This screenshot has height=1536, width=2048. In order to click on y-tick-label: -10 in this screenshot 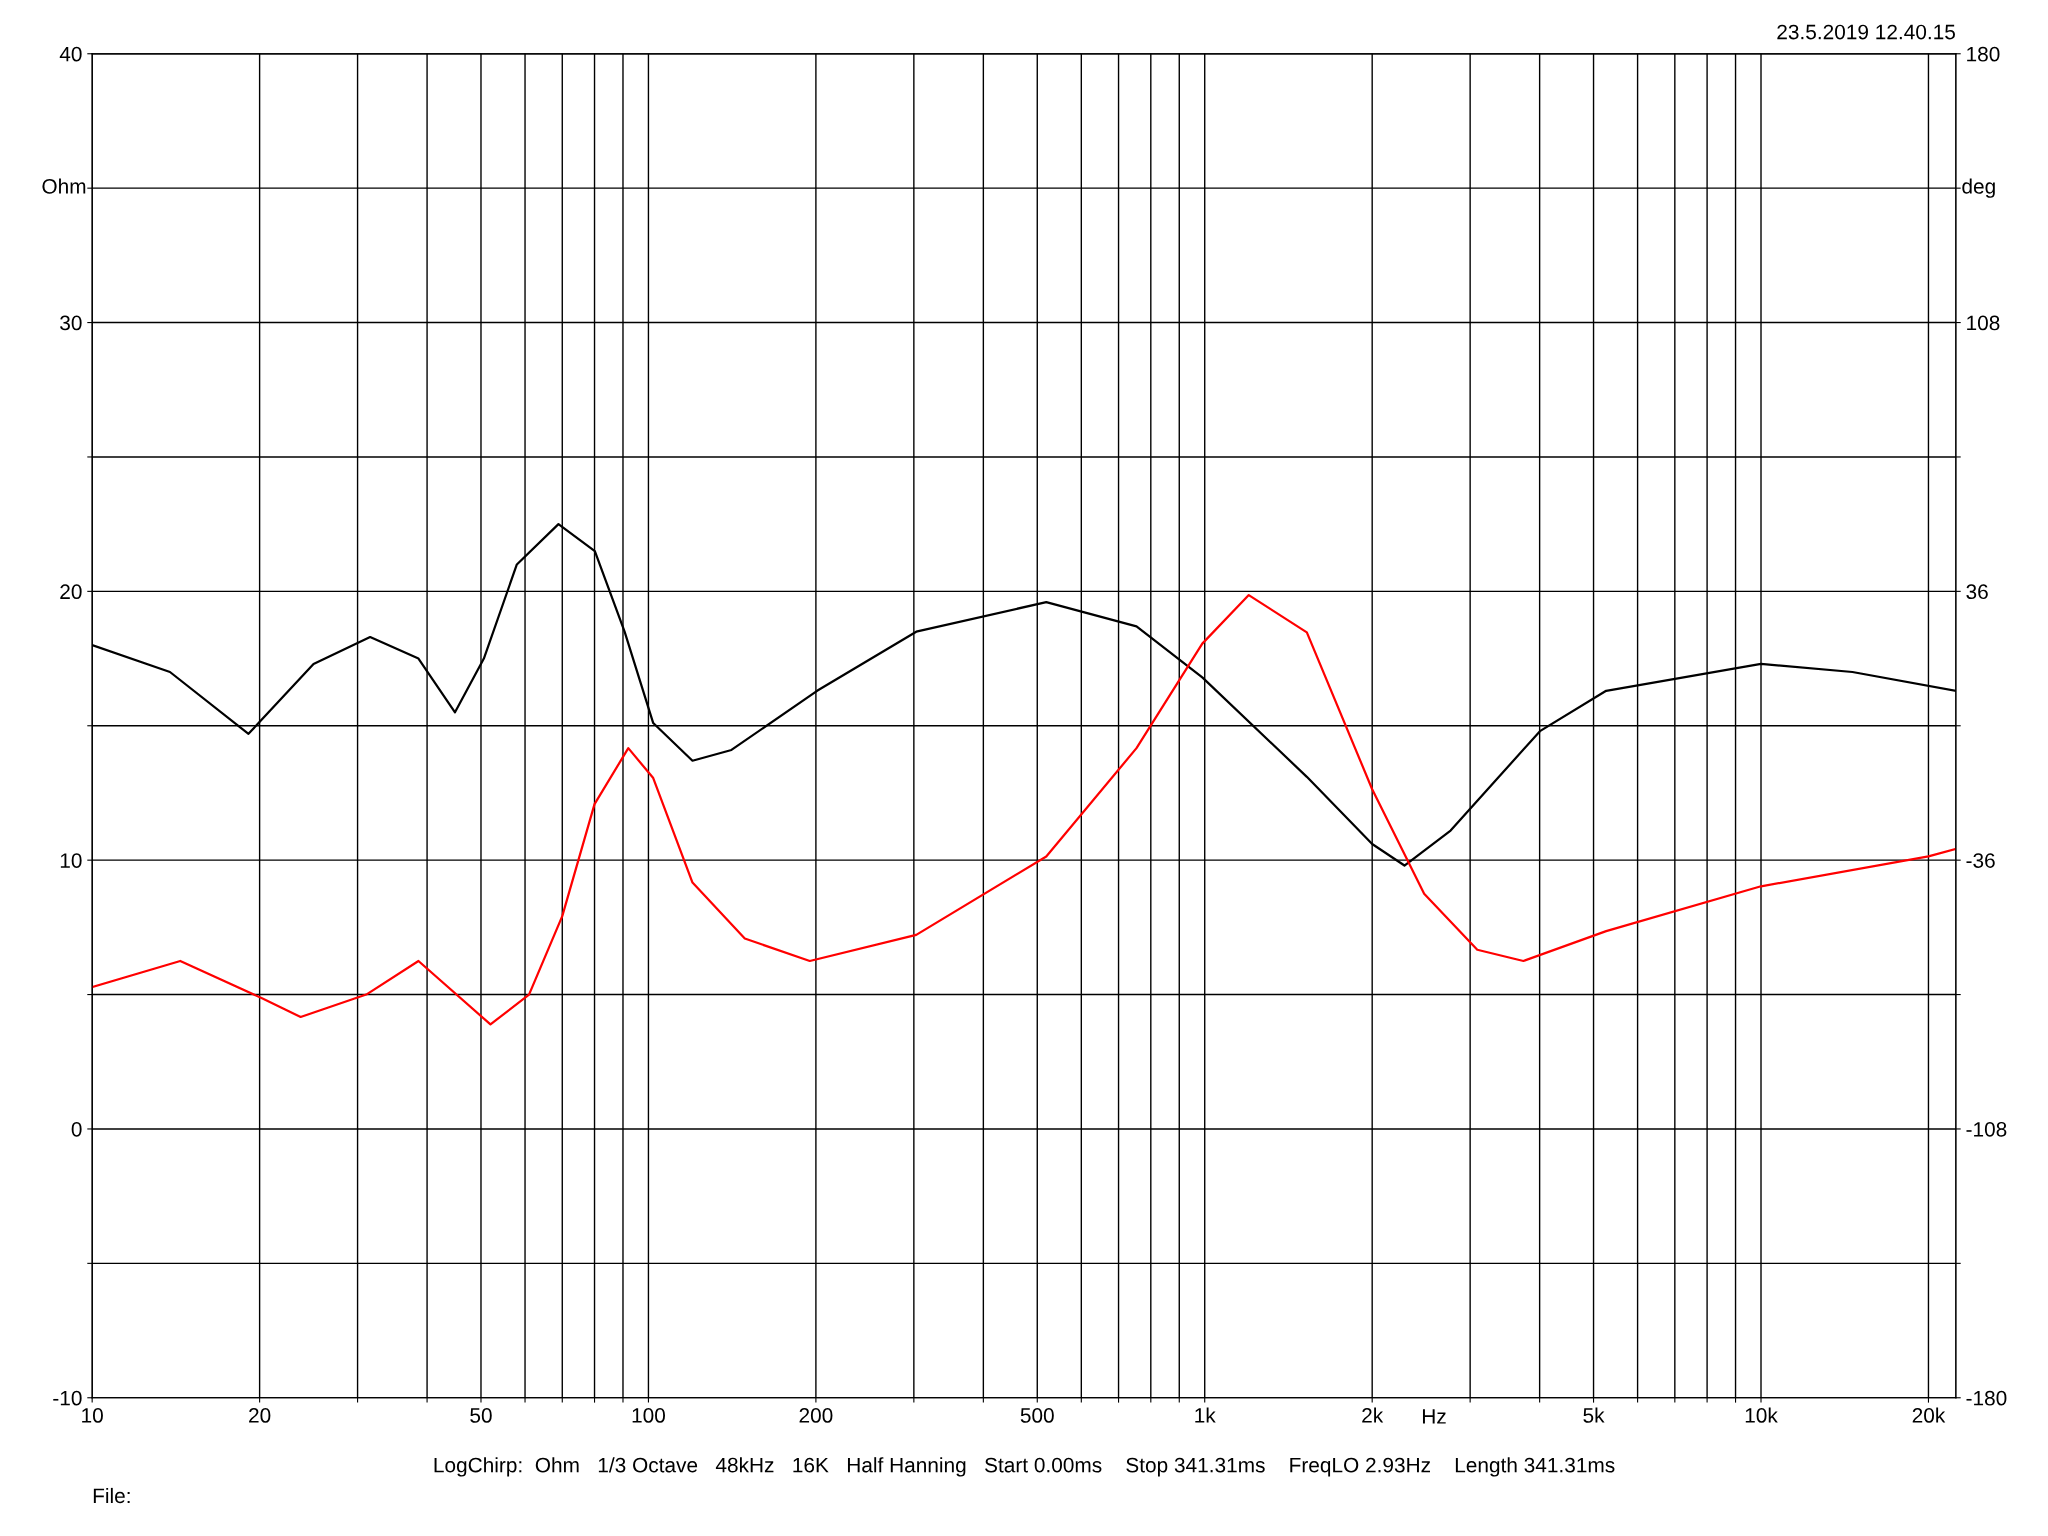, I will do `click(67, 1398)`.